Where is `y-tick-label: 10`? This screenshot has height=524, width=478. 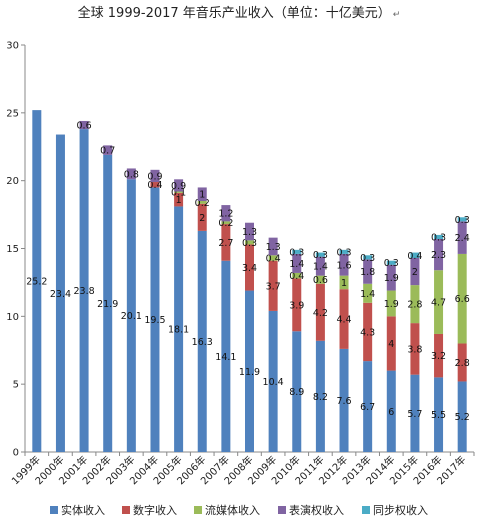 y-tick-label: 10 is located at coordinates (12, 317).